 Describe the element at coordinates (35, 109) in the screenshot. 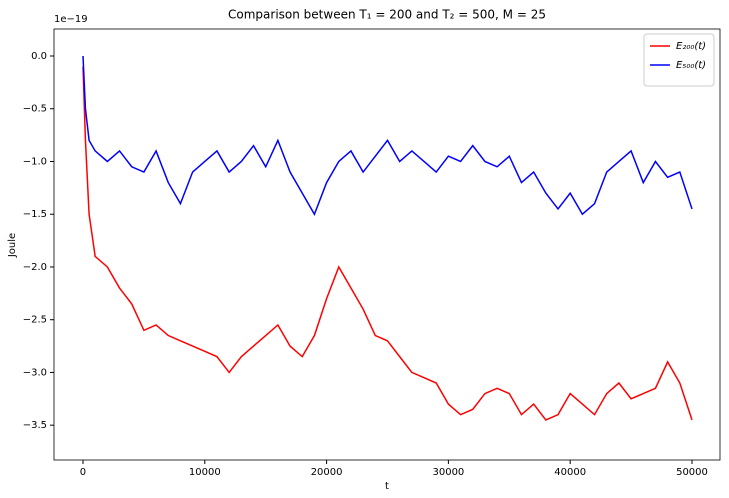

I see `y-tick-label: −0.5` at that location.